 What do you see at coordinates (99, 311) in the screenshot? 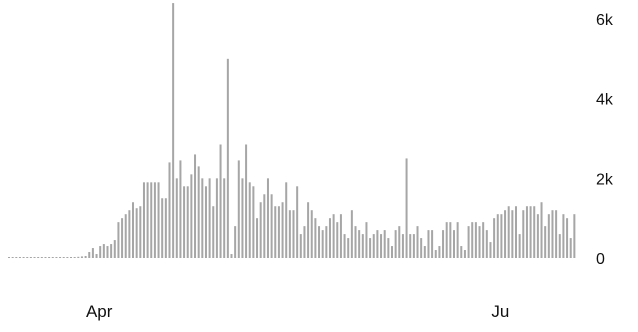
I see `x-tick-label: Apr` at bounding box center [99, 311].